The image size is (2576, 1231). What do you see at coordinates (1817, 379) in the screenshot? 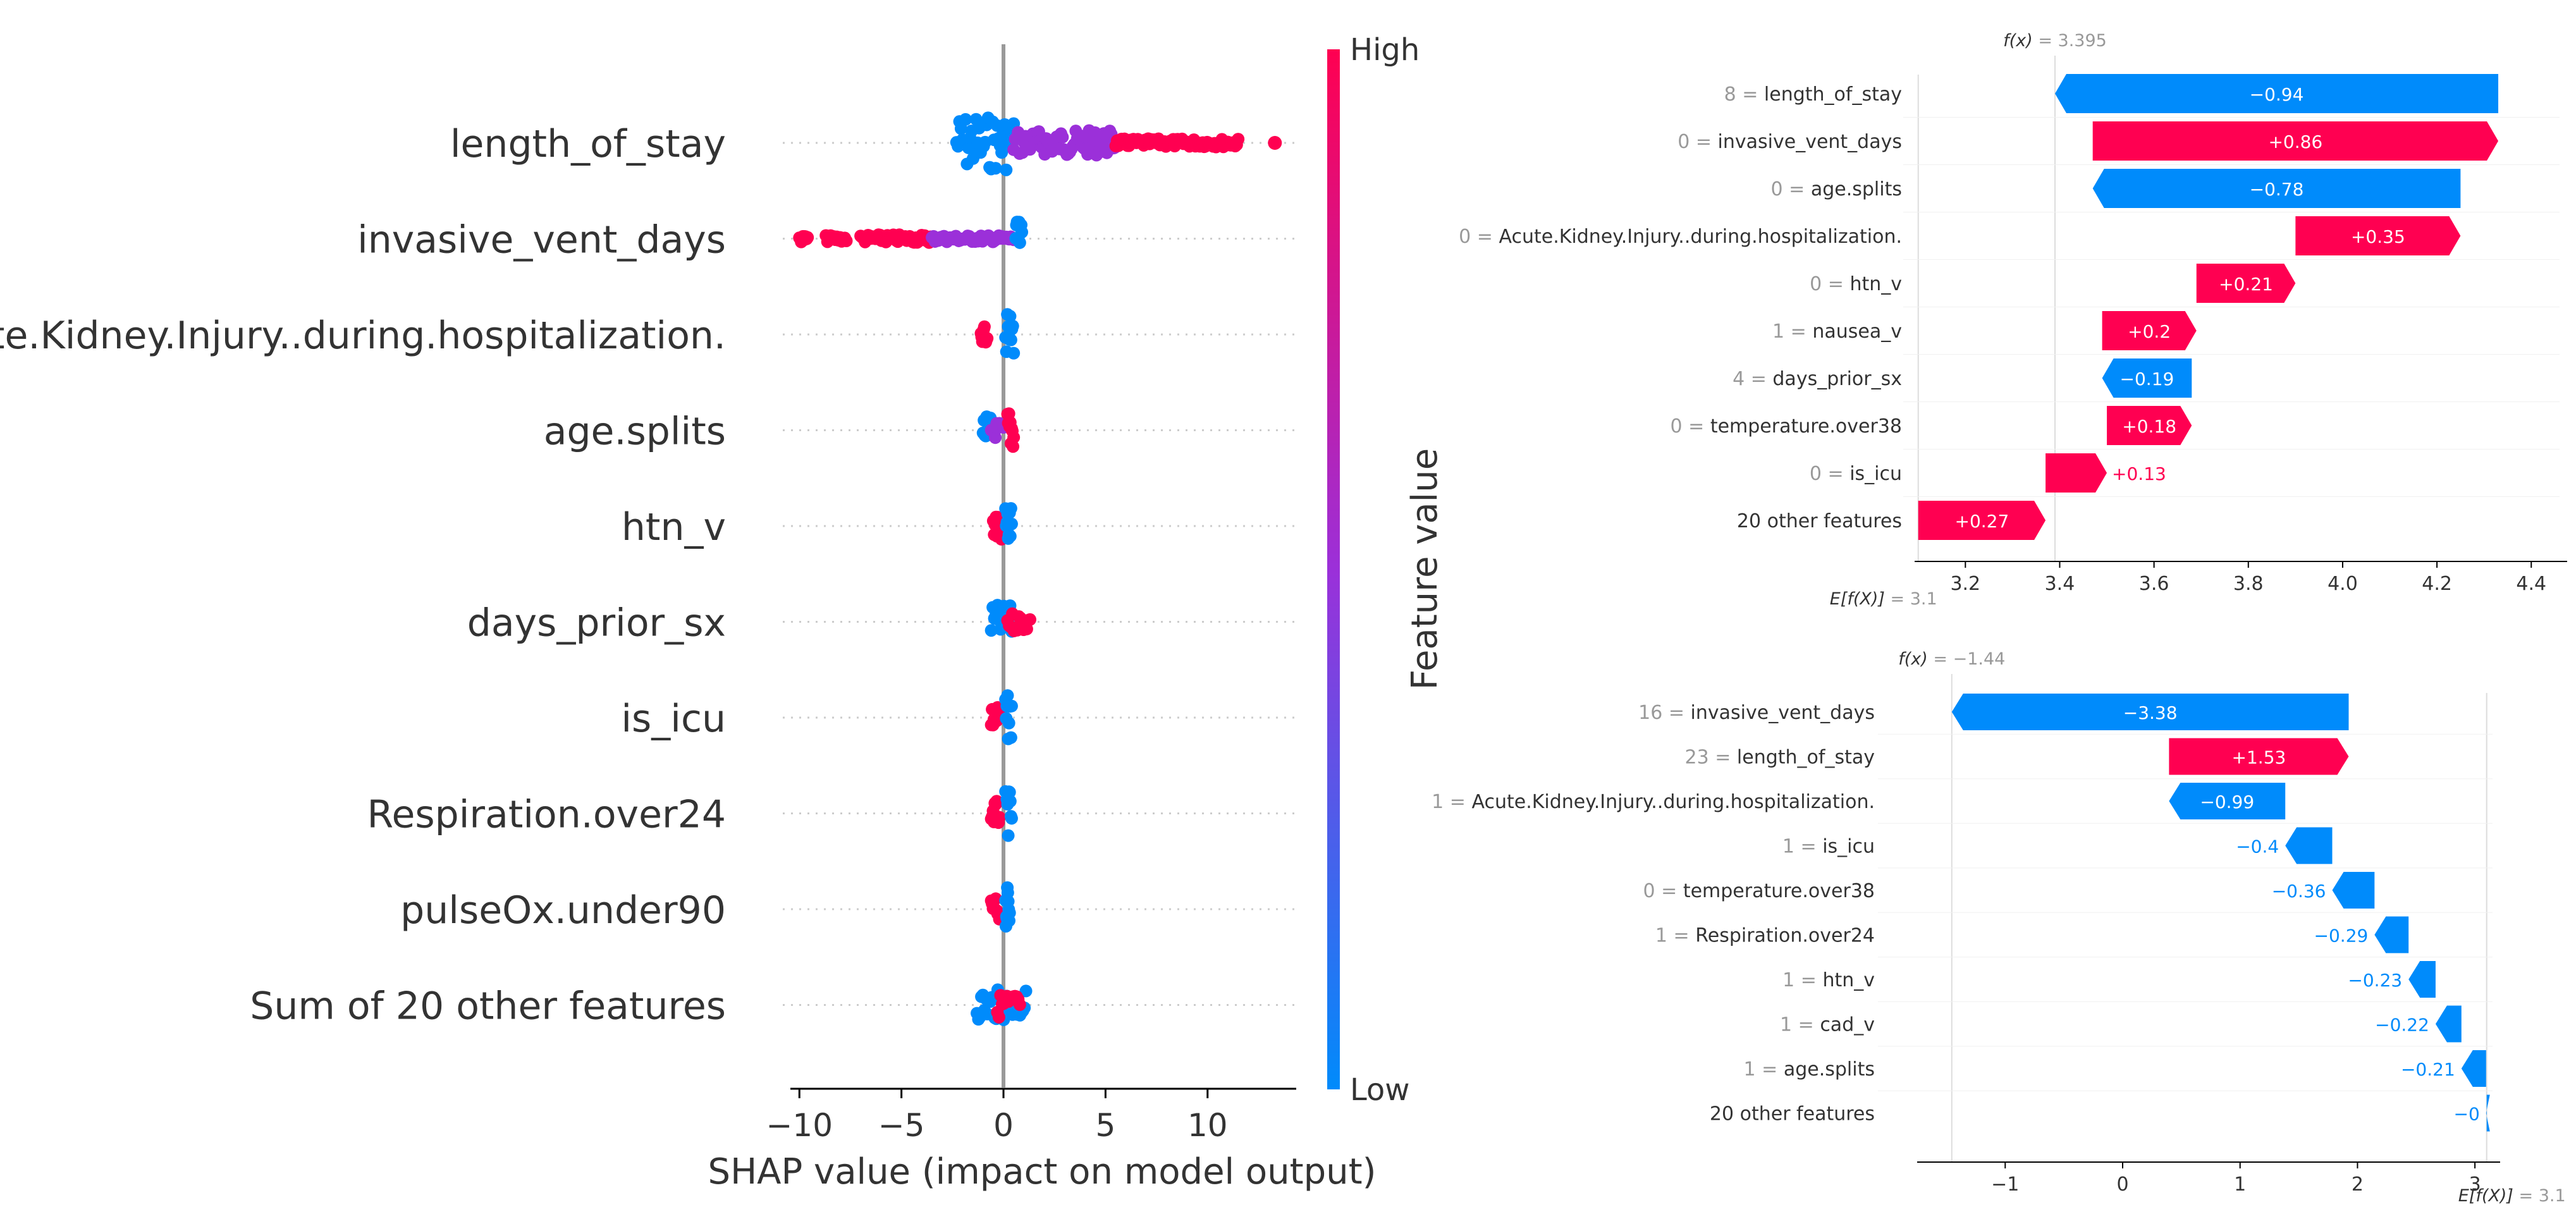
I see `waterfall-feature-row-label: 4 = days_prior_sx` at bounding box center [1817, 379].